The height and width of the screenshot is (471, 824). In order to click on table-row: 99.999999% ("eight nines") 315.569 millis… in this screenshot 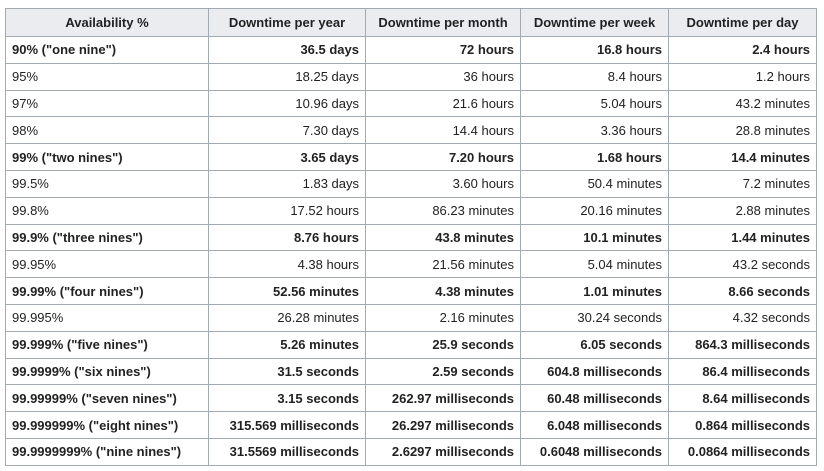, I will do `click(411, 425)`.